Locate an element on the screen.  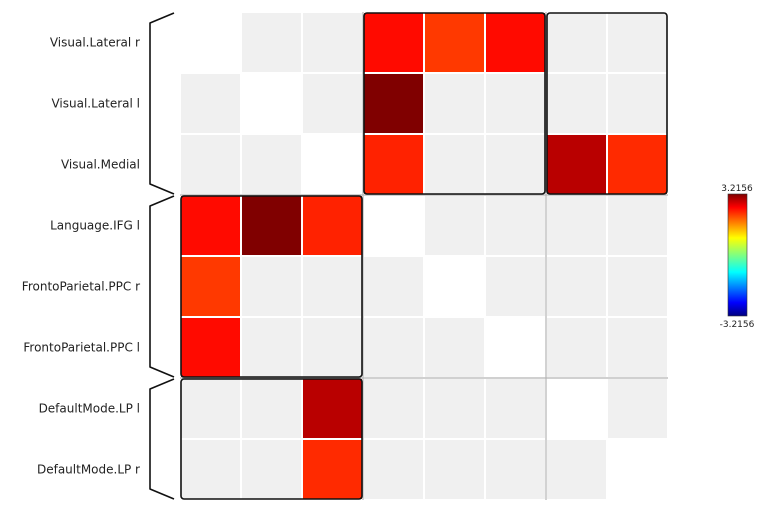
colorbar-min-label: -3.2156 is located at coordinates (737, 325).